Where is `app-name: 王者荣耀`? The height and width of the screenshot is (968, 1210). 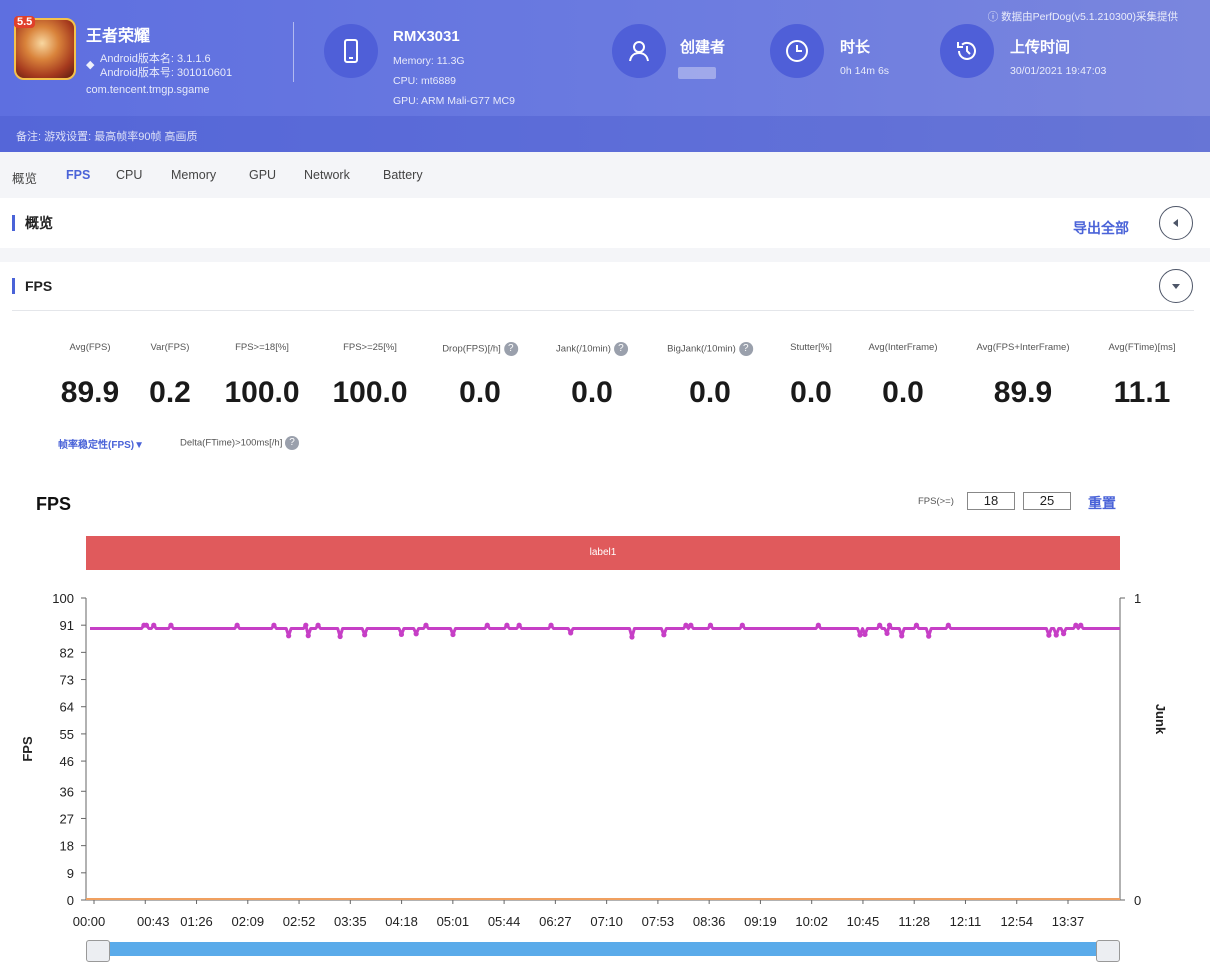
app-name: 王者荣耀 is located at coordinates (118, 36).